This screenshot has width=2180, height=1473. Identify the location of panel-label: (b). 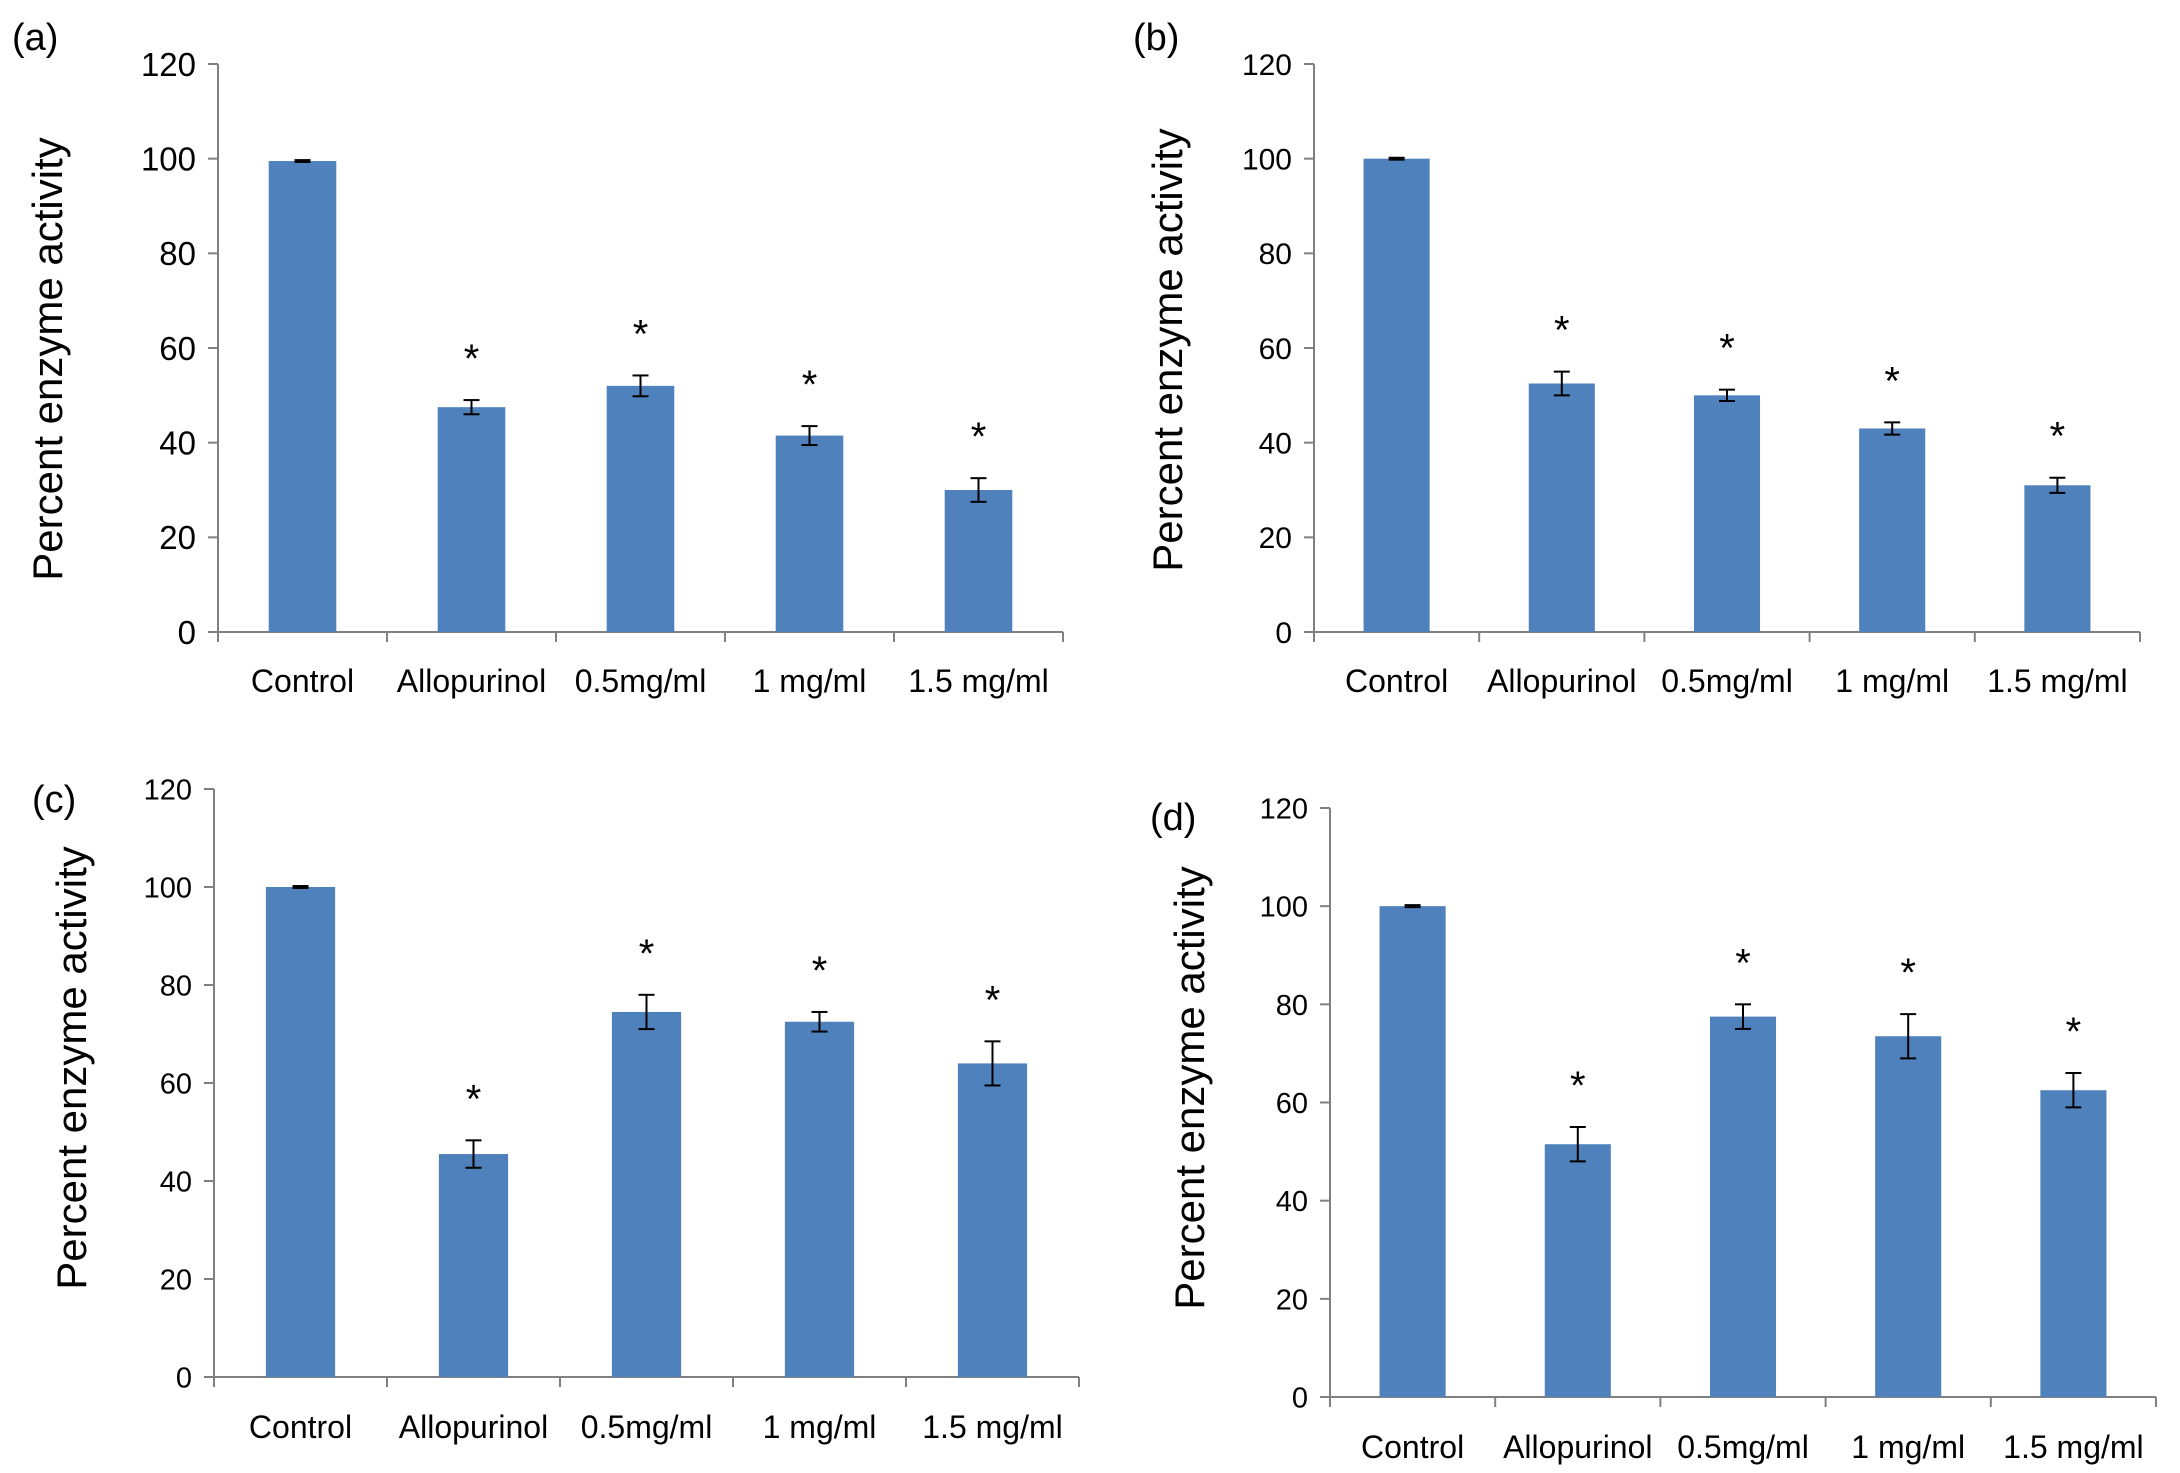
(1156, 38).